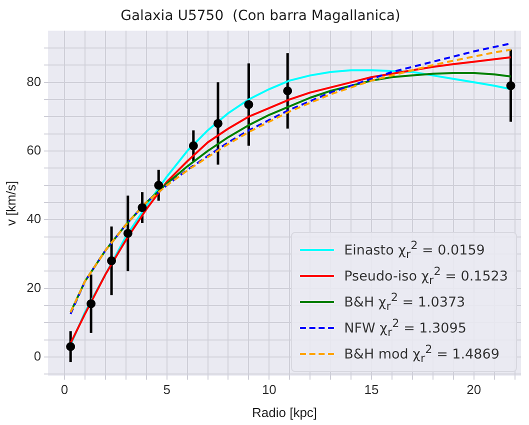 Image resolution: width=529 pixels, height=425 pixels. I want to click on legend-label: B&H mod χ$_{r}$$^{2}$ = 1.4869, so click(422, 353).